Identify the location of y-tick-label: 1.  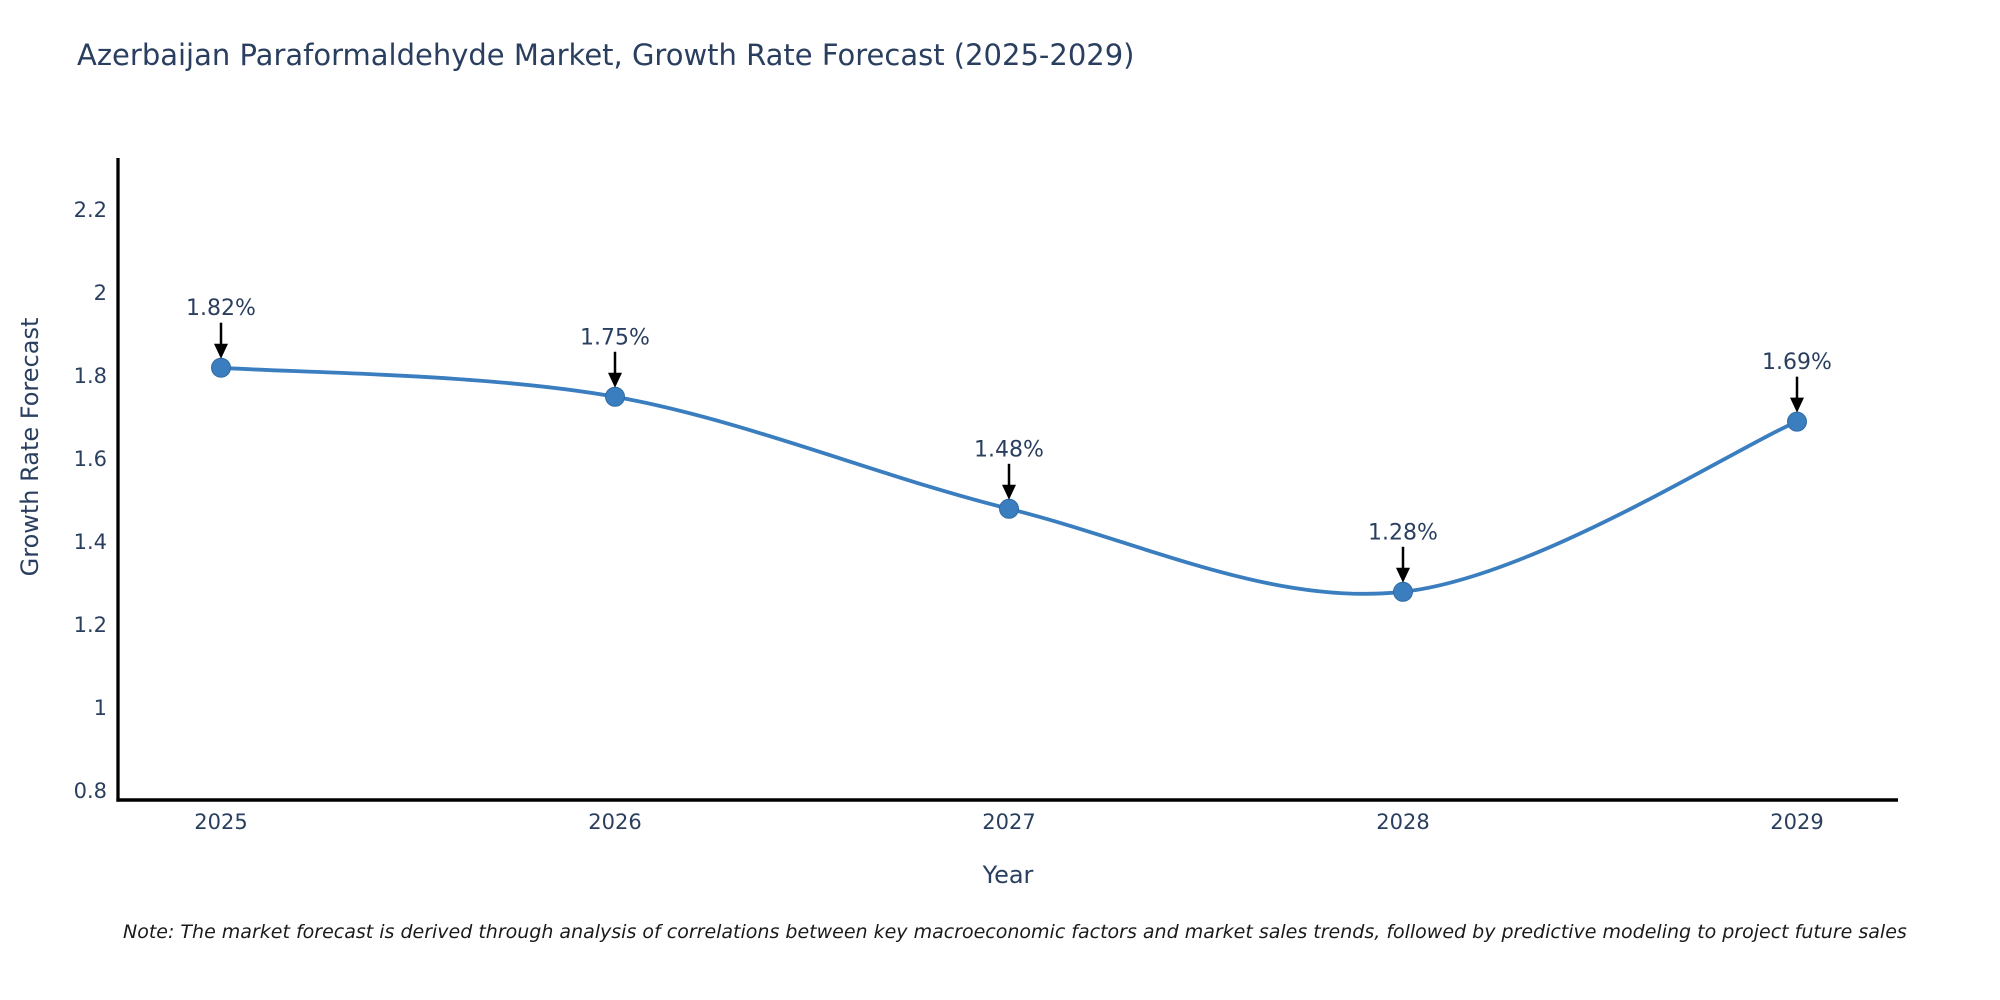
(100, 708).